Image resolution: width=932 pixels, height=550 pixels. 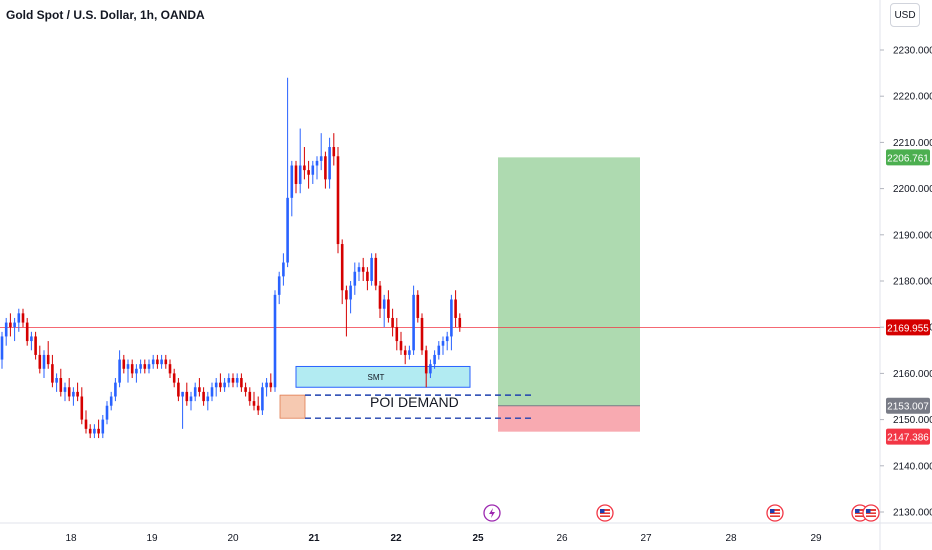 What do you see at coordinates (912, 235) in the screenshot?
I see `y-tick-label: 2190.000` at bounding box center [912, 235].